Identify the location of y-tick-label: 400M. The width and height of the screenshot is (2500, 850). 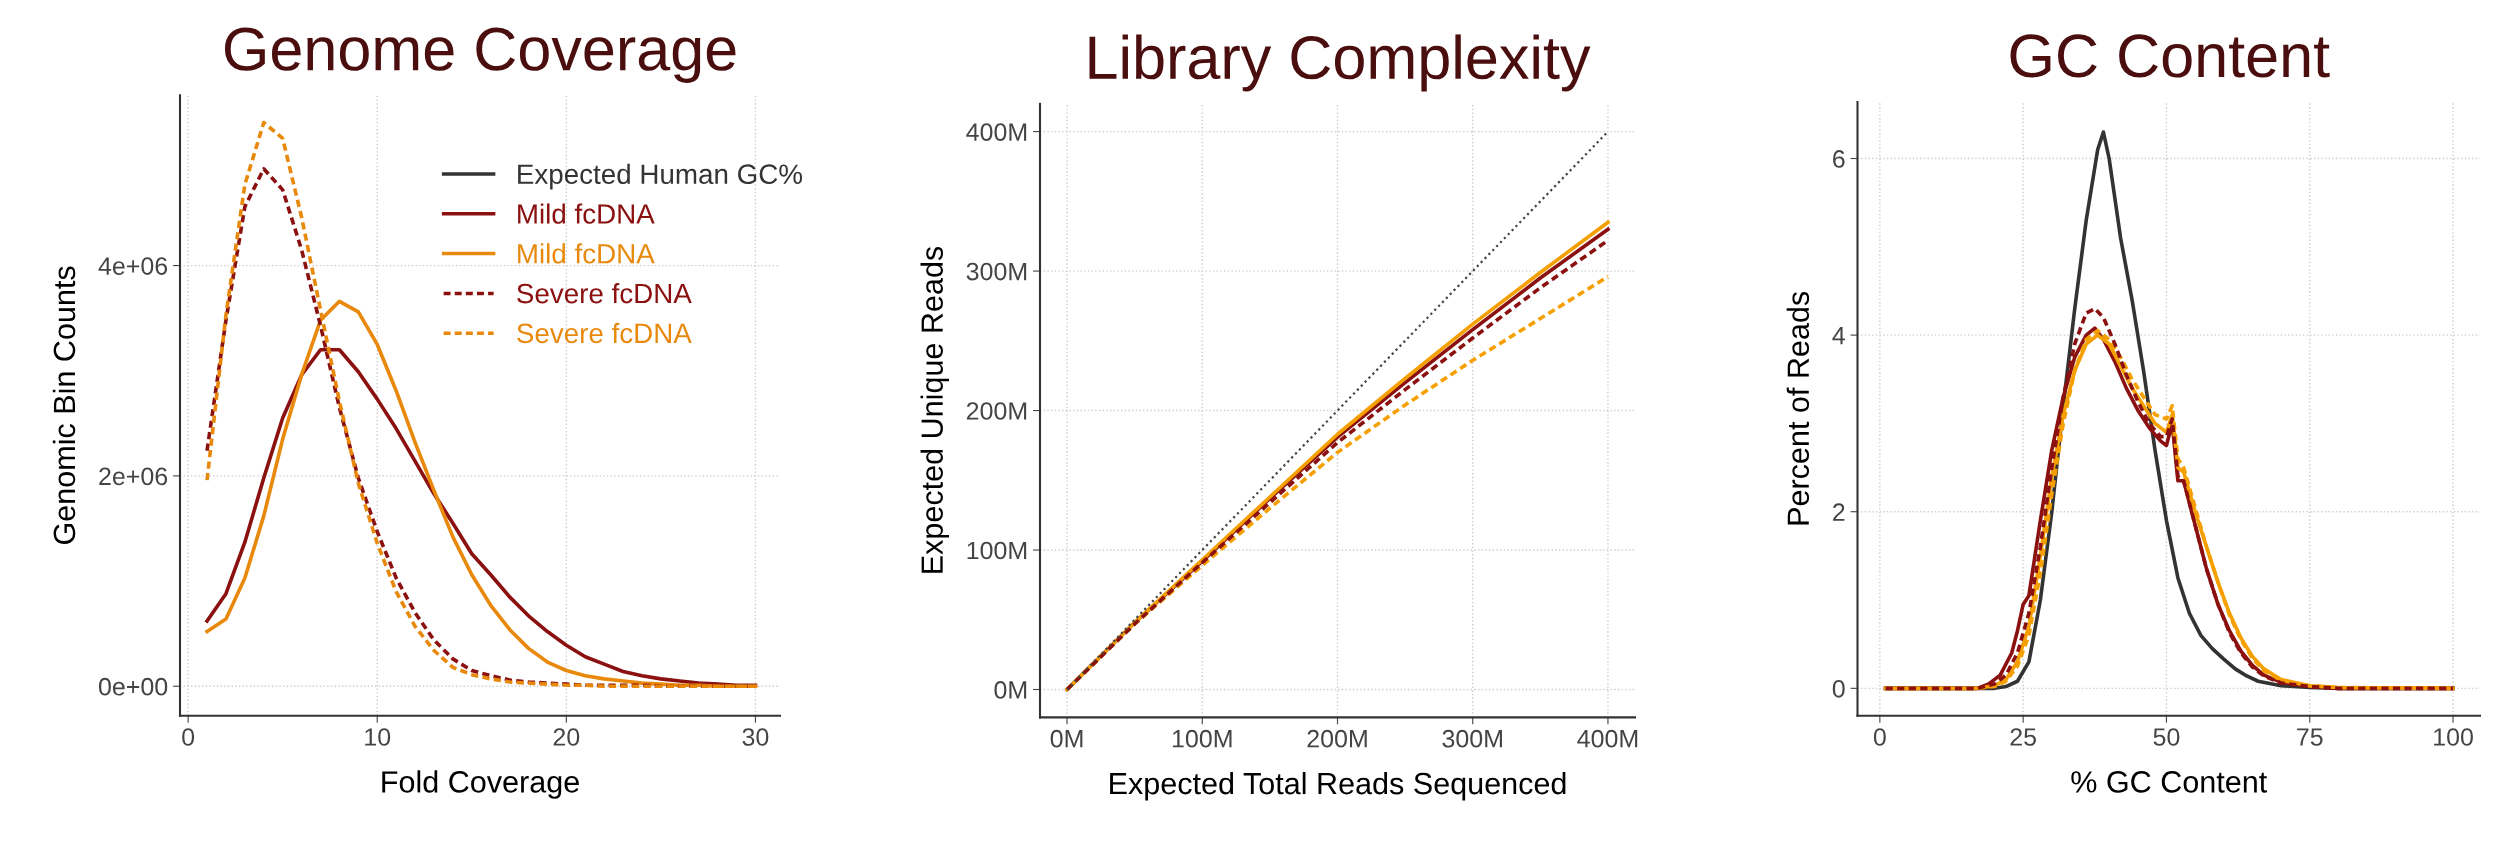
(996, 132).